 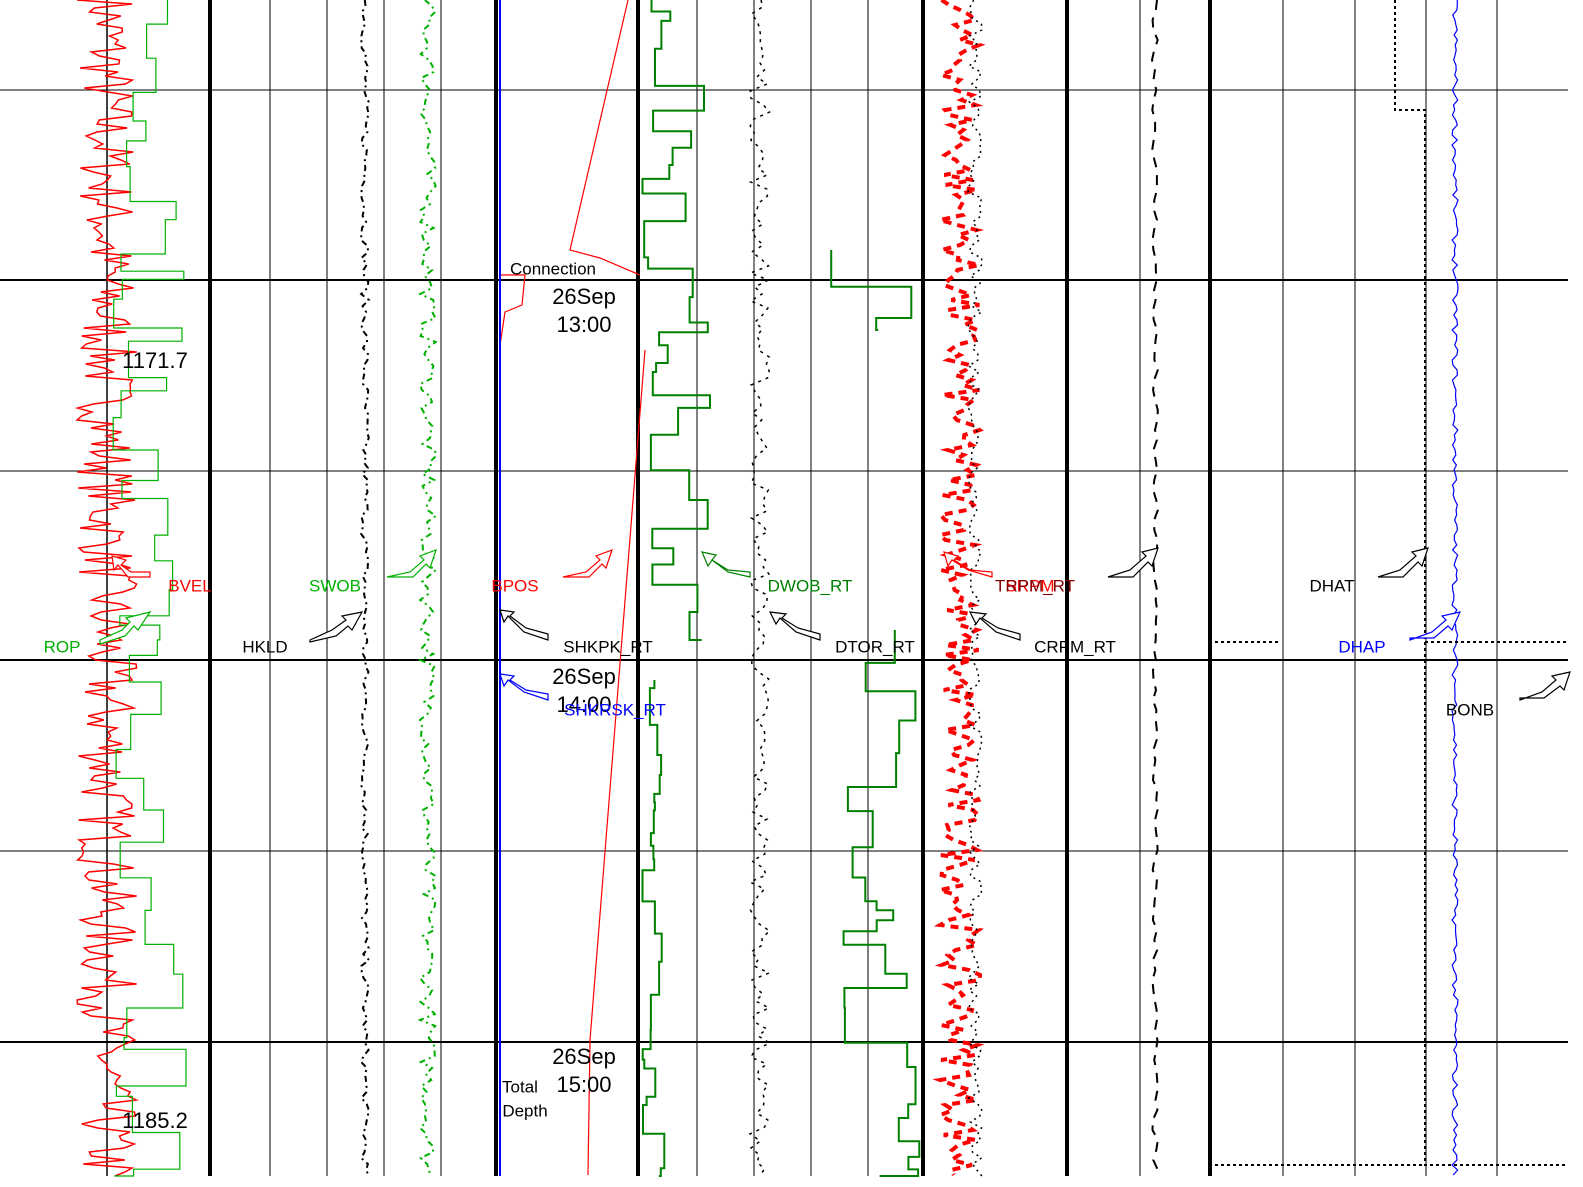 I want to click on label: Connection, so click(x=553, y=268).